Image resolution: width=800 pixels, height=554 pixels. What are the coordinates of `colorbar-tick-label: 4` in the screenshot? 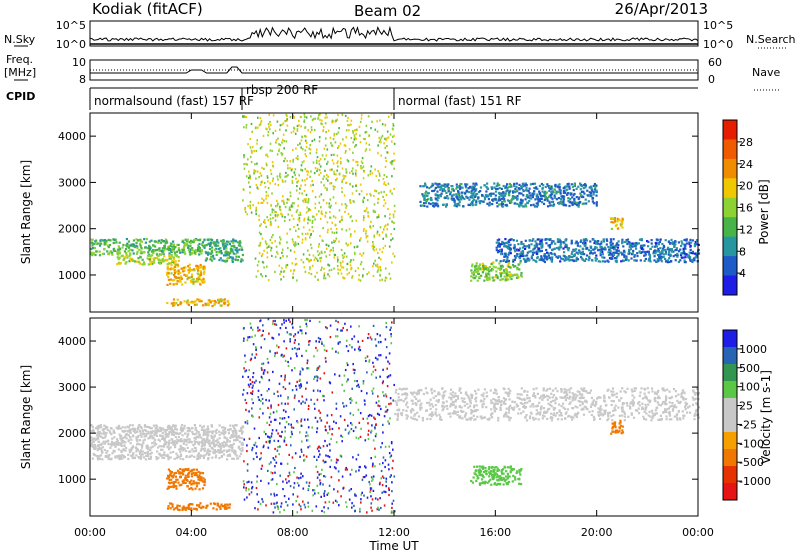 It's located at (742, 273).